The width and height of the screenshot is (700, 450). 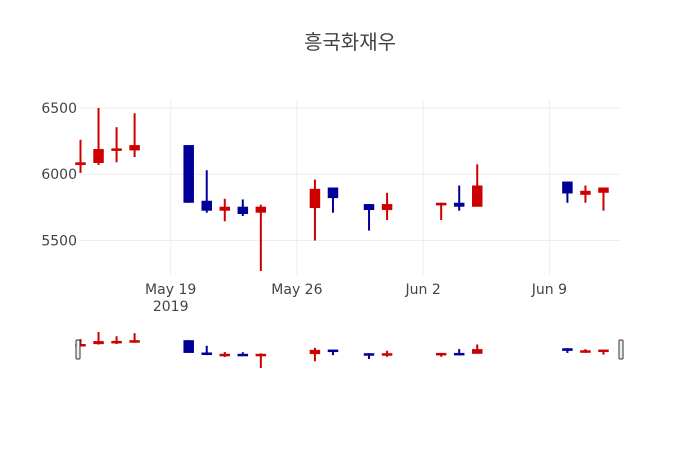 I want to click on range-slider-left-handle, so click(x=78, y=349).